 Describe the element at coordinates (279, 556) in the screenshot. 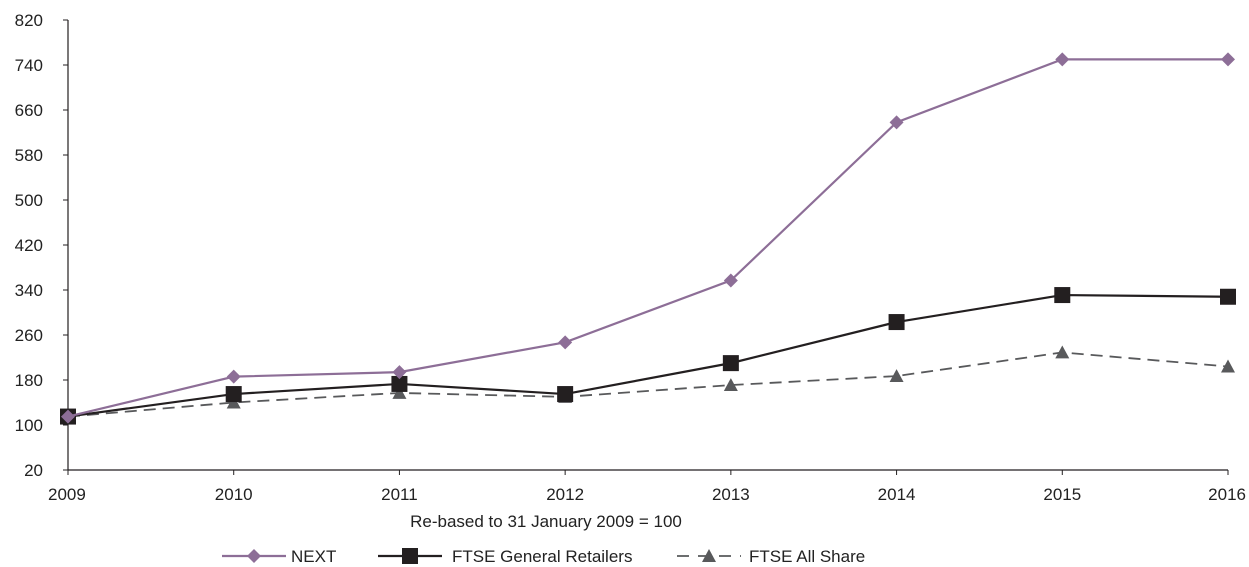

I see `legend-item-next: NEXT` at that location.